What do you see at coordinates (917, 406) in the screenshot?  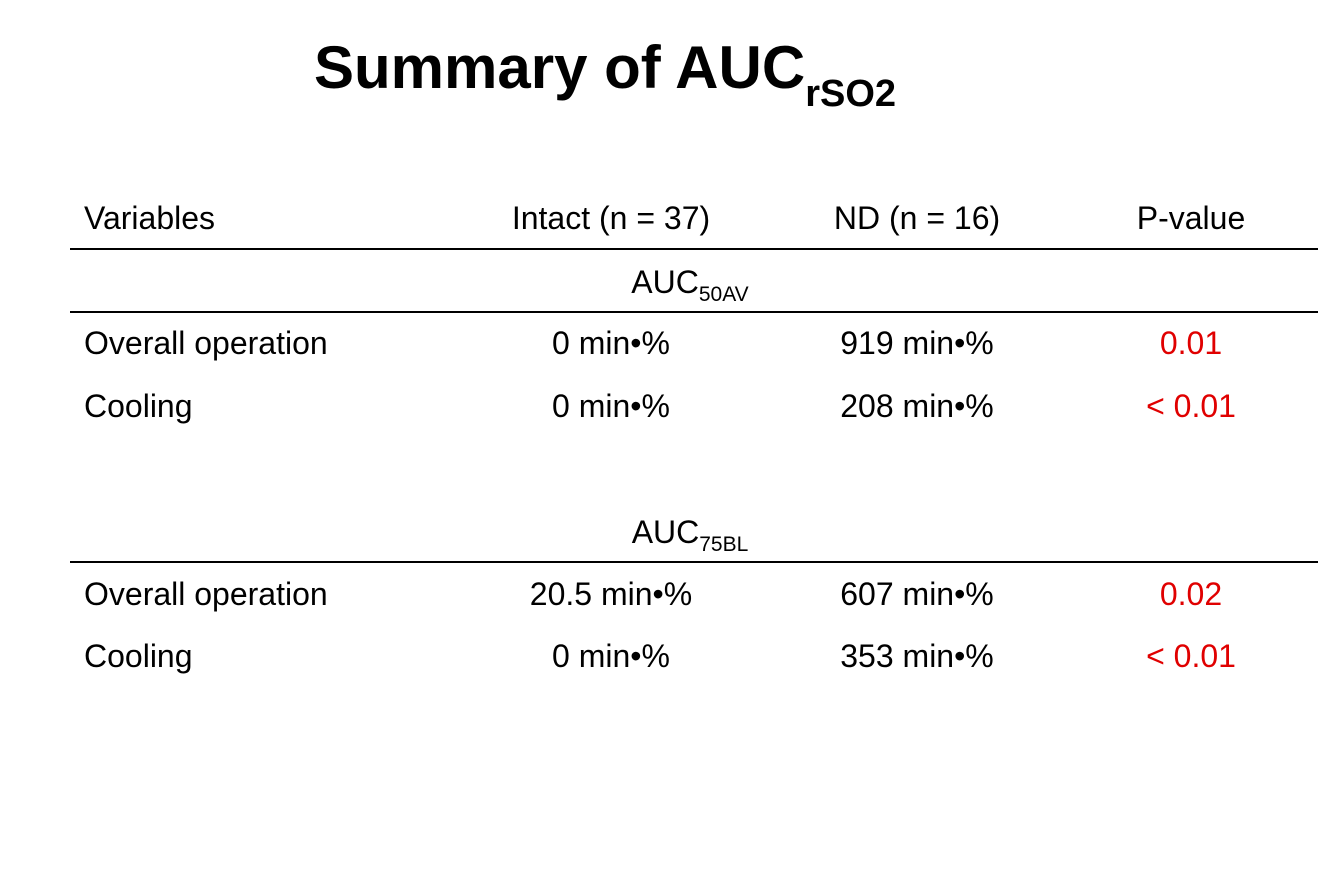 I see `cell: 208 min•%` at bounding box center [917, 406].